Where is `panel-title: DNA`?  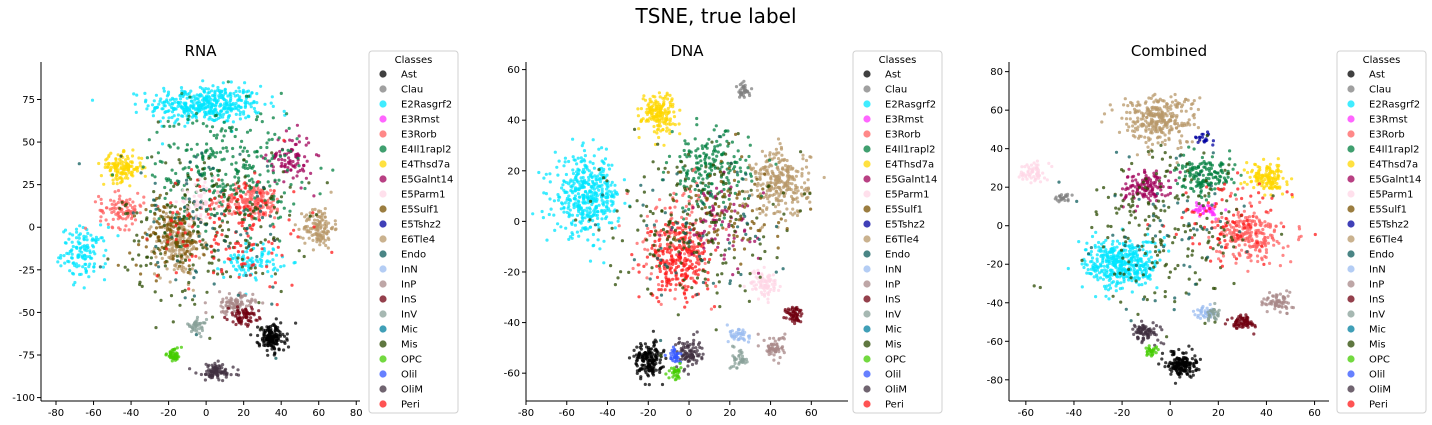 panel-title: DNA is located at coordinates (687, 51).